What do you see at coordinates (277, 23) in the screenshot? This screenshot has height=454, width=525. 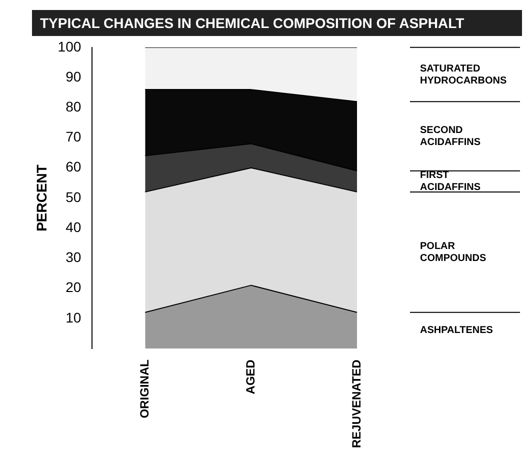 I see `chart-title: TYPICAL CHANGES IN CHEMICAL COMPOSITION OF ASPHALT` at bounding box center [277, 23].